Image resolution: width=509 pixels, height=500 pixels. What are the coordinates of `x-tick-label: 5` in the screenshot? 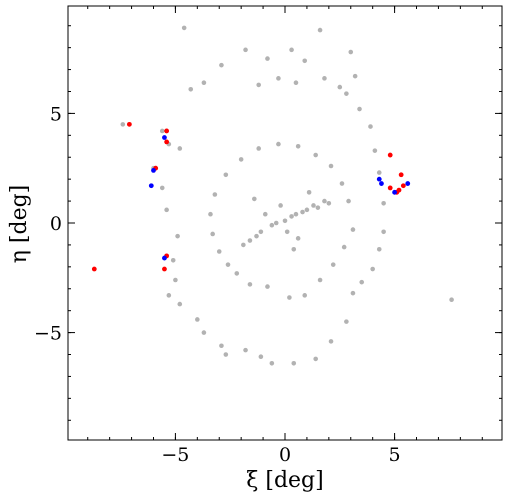 It's located at (395, 455).